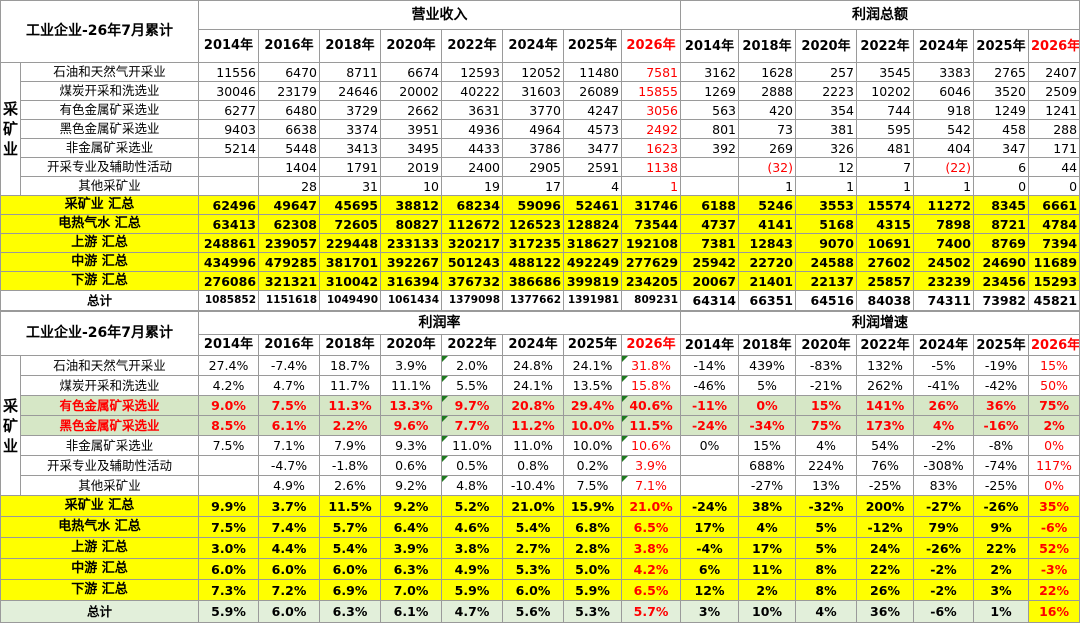 The image size is (1080, 623). Describe the element at coordinates (944, 243) in the screenshot. I see `profit-summary-cell: 7400` at that location.